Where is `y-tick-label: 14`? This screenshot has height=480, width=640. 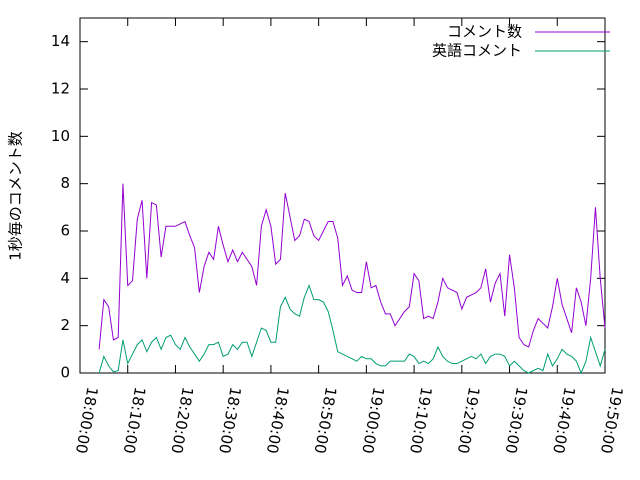 y-tick-label: 14 is located at coordinates (60, 41).